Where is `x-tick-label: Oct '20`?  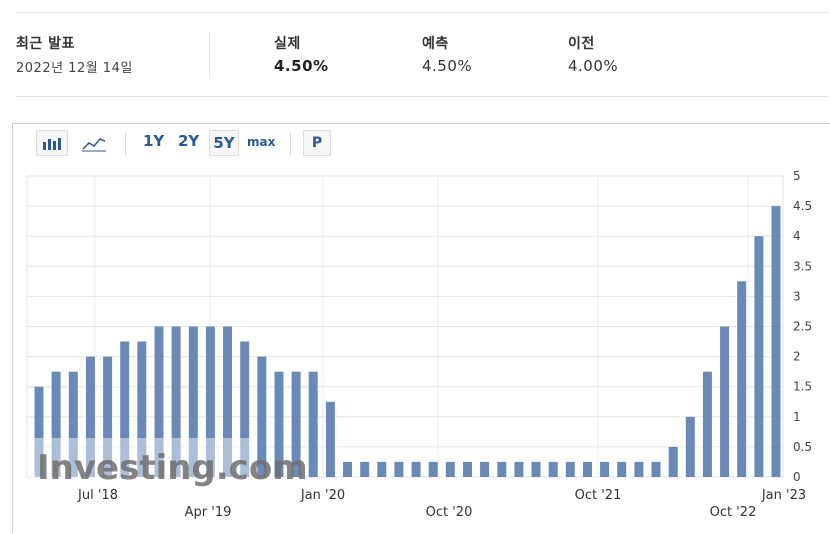 x-tick-label: Oct '20 is located at coordinates (449, 512).